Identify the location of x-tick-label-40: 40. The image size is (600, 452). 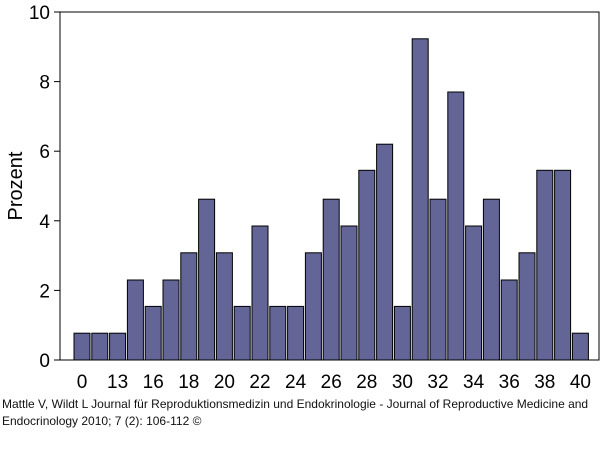
(580, 382).